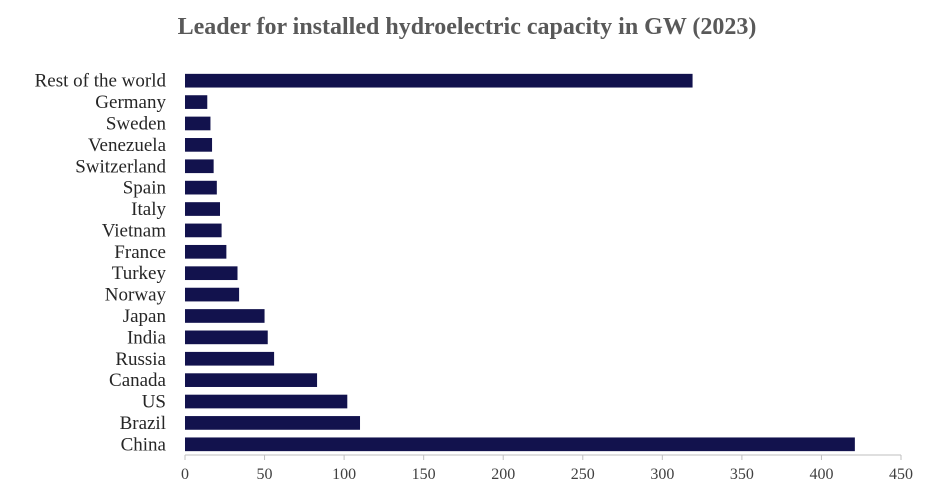 The width and height of the screenshot is (926, 492). I want to click on x-tick-label-150: 150, so click(424, 474).